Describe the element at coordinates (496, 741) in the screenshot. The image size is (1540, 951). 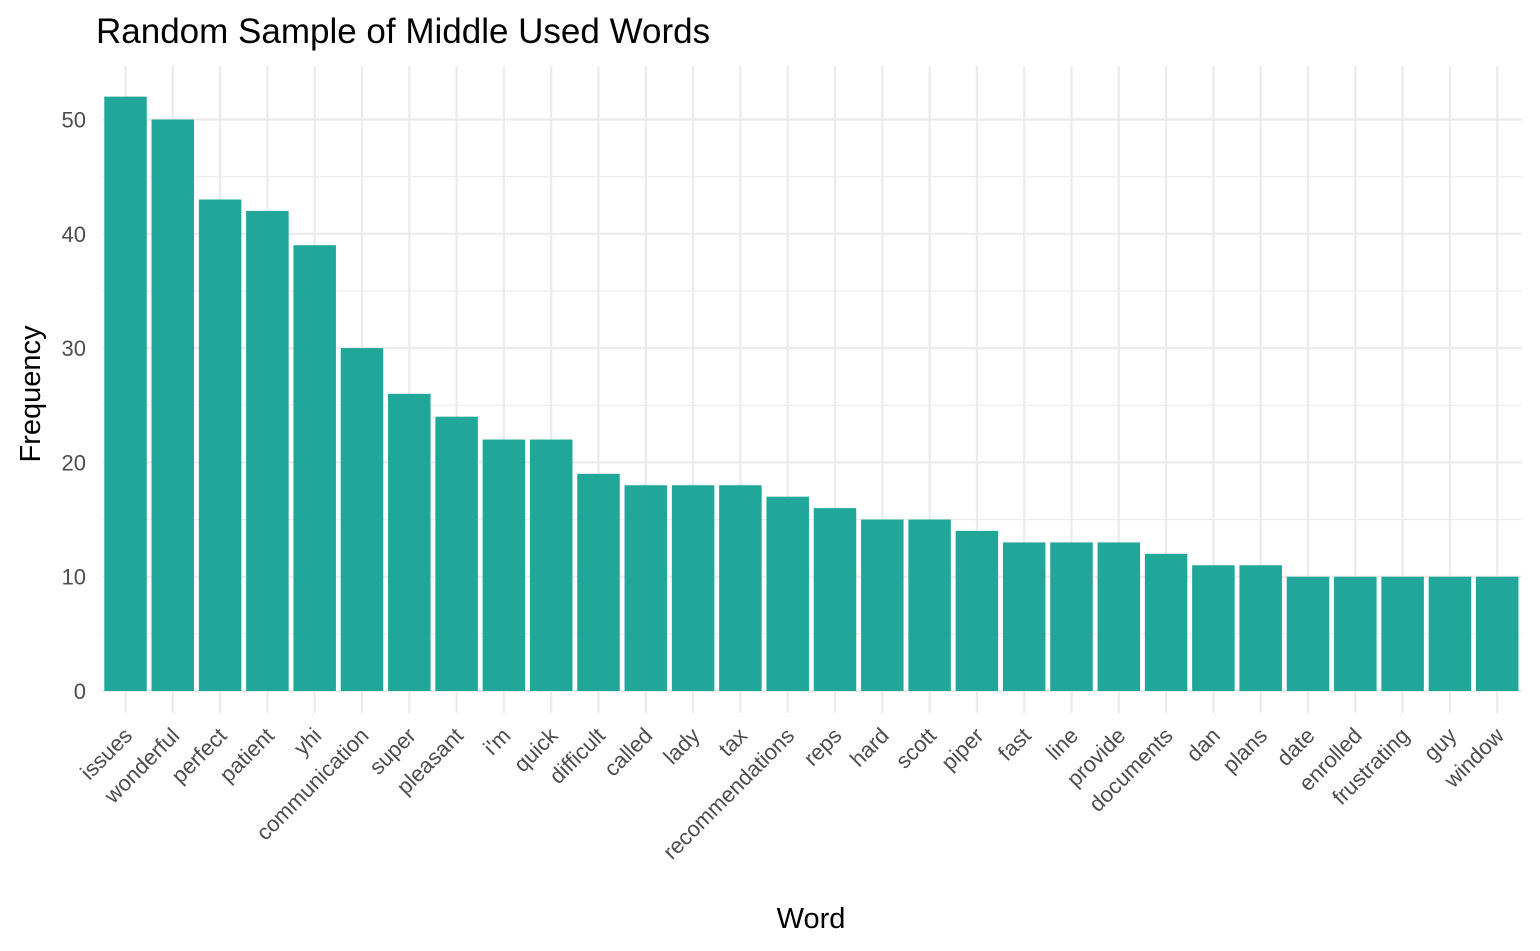
I see `x-tick-label: i'm` at that location.